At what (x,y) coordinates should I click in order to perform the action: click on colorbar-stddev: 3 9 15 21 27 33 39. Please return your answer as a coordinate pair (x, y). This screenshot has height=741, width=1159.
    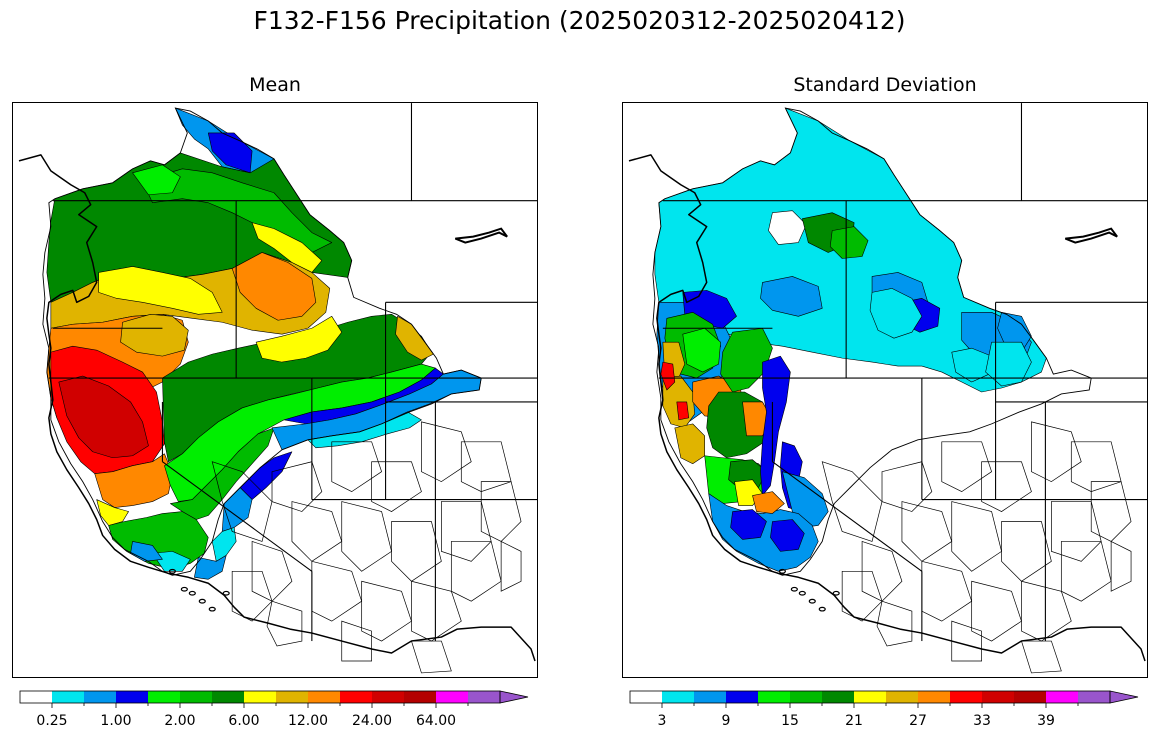
    Looking at the image, I should click on (889, 712).